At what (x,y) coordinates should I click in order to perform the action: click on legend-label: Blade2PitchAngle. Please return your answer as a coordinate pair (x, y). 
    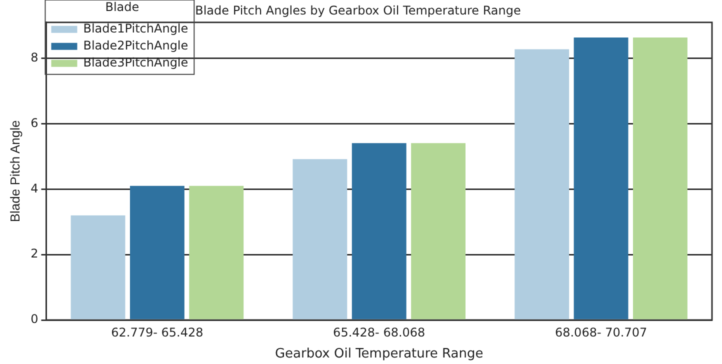
    Looking at the image, I should click on (135, 45).